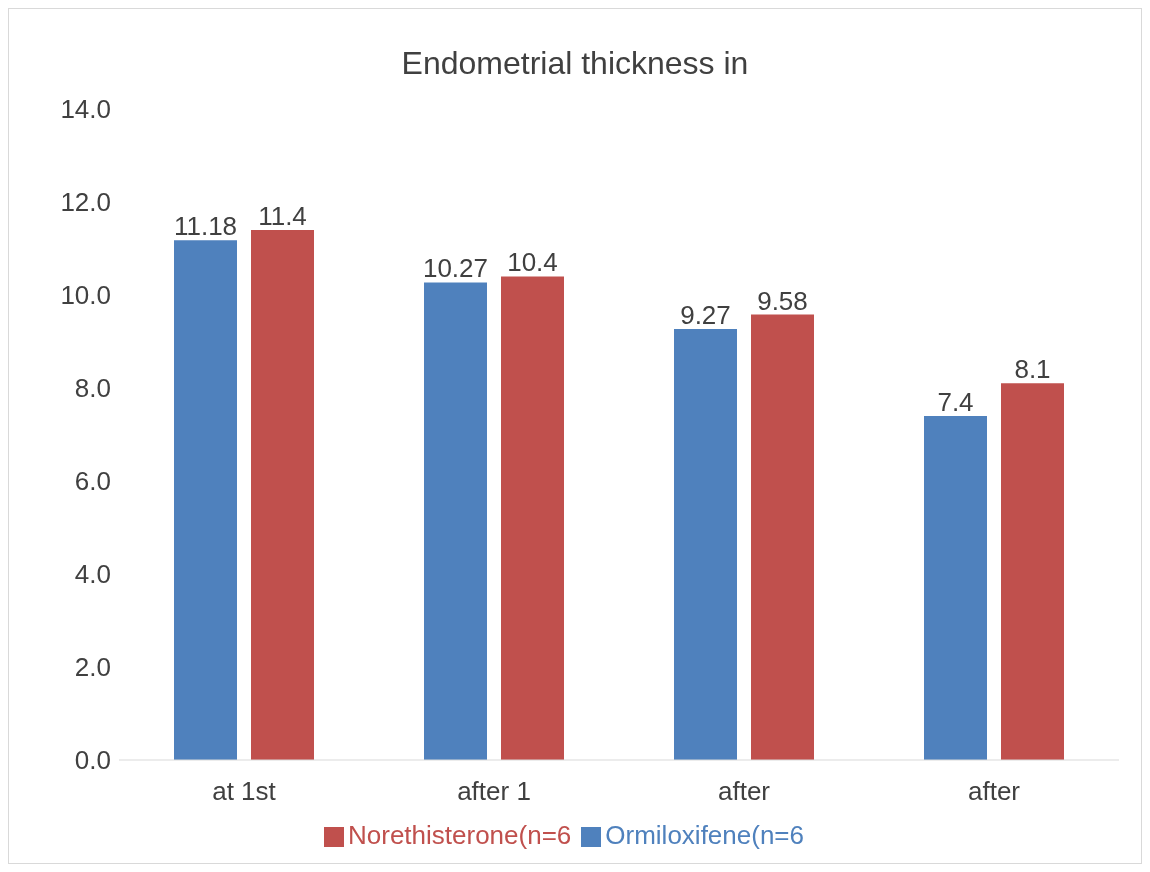  Describe the element at coordinates (92, 388) in the screenshot. I see `y-tick-label: 8.0` at that location.